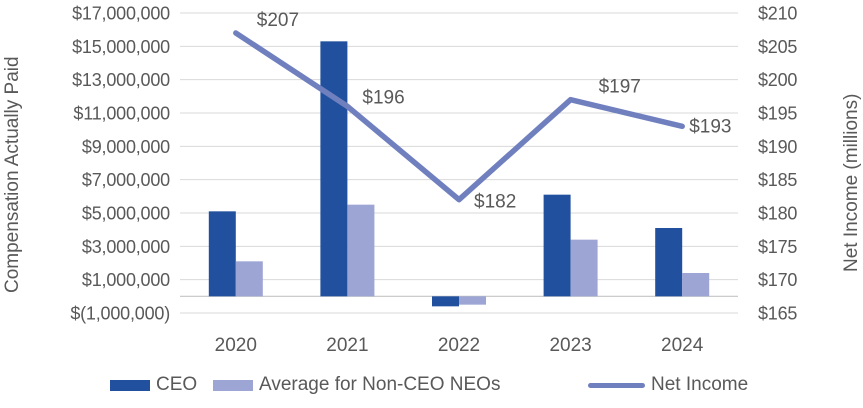 The image size is (863, 408). Describe the element at coordinates (777, 280) in the screenshot. I see `right-axis-tick-label: $170` at that location.